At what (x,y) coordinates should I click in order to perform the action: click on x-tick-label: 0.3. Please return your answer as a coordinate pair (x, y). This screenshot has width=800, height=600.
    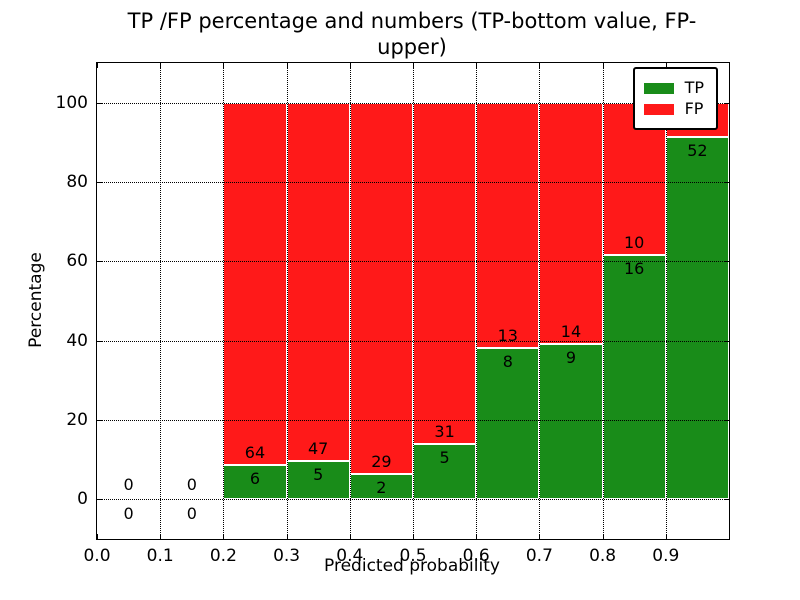
    Looking at the image, I should click on (287, 556).